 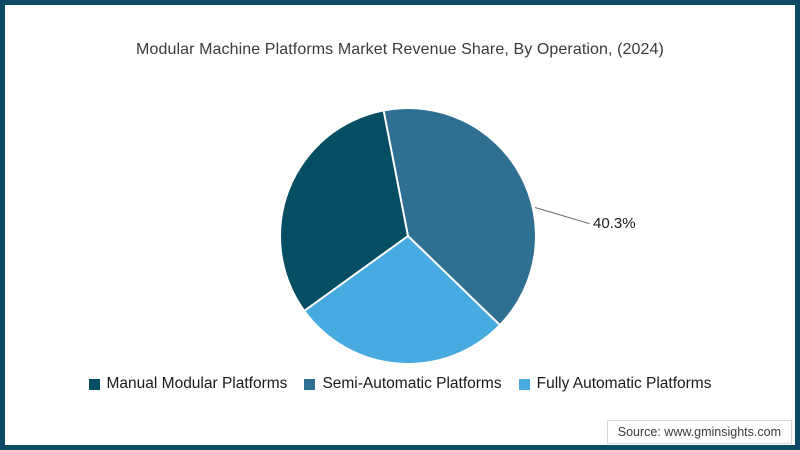 I want to click on source-text: Source: www.gminsights.com, so click(x=699, y=432).